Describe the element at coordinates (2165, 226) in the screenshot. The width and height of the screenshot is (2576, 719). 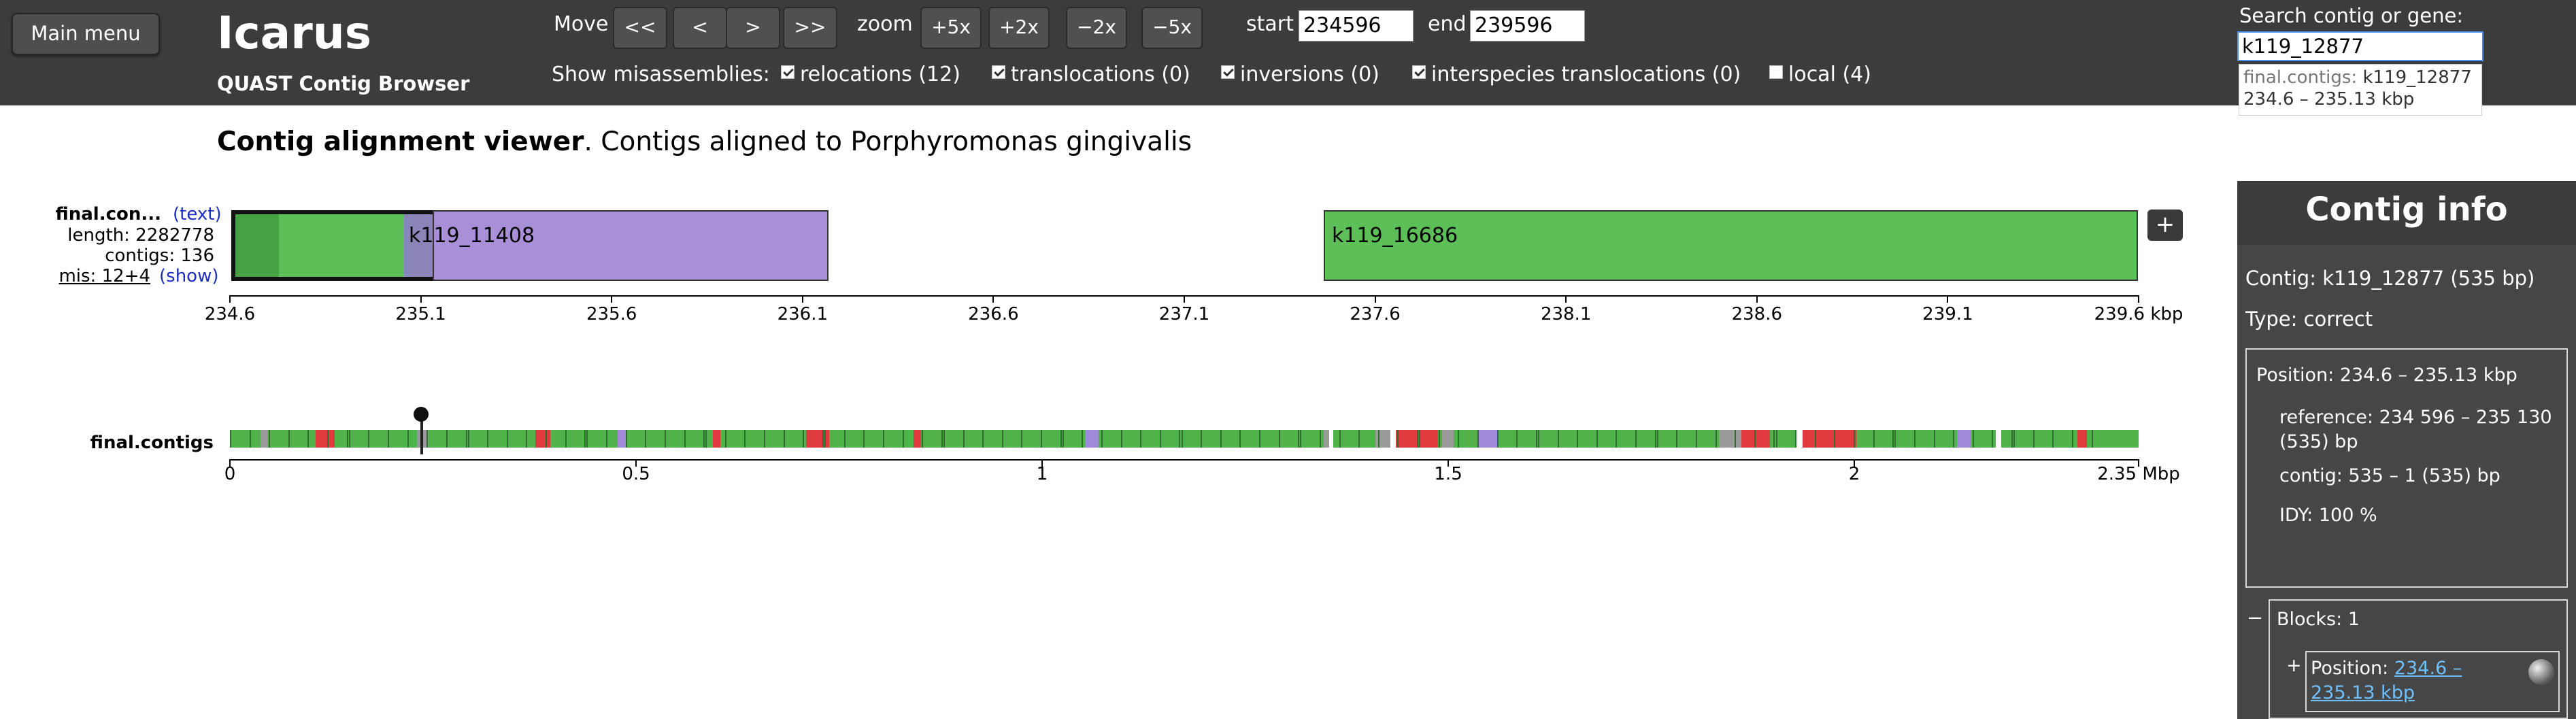
I see `expand-track-button: +` at that location.